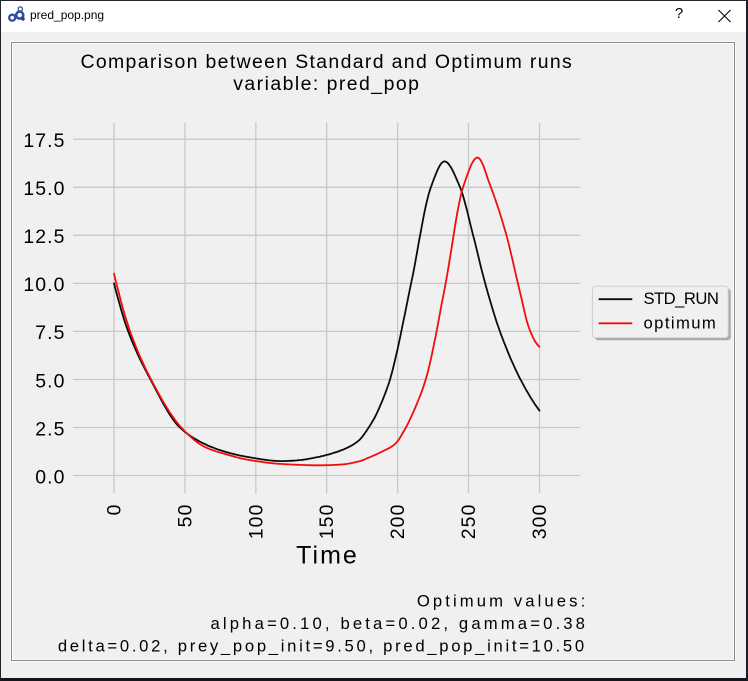  Describe the element at coordinates (44, 285) in the screenshot. I see `svg-text: 10.0` at that location.